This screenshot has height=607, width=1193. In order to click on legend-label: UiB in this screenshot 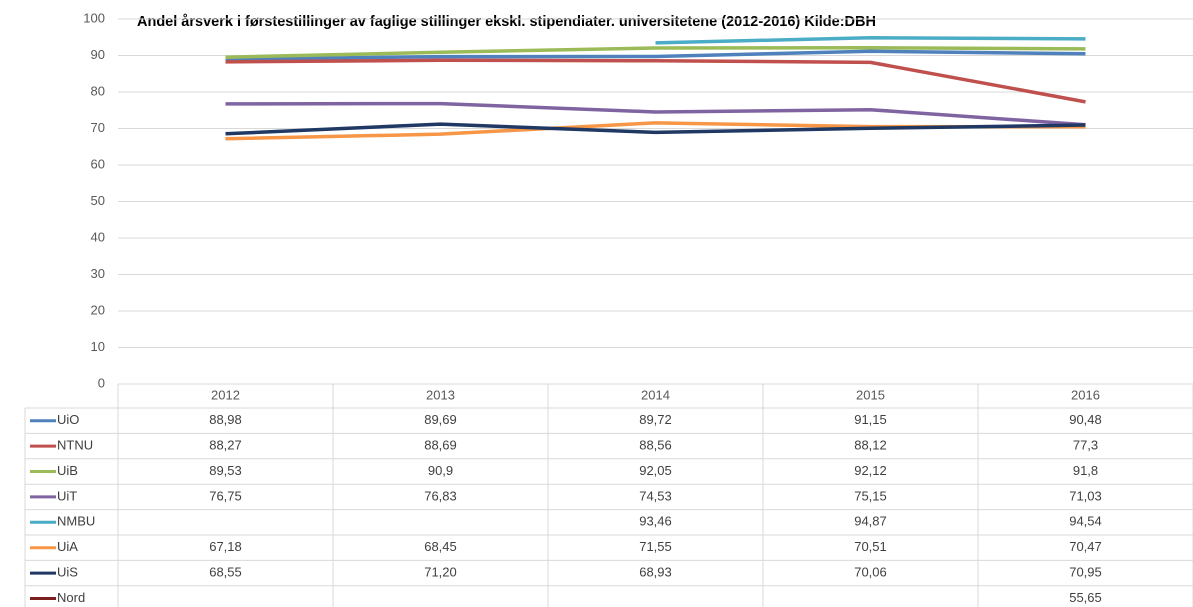, I will do `click(67, 470)`.